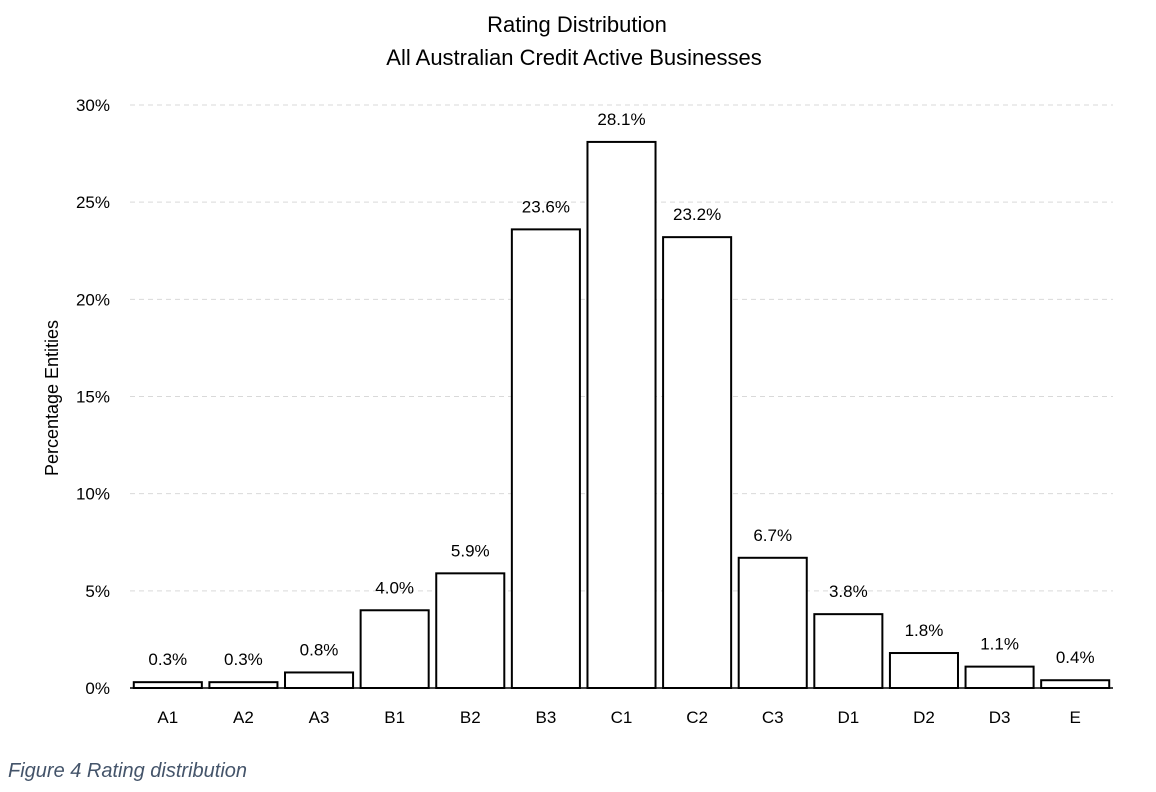  What do you see at coordinates (93, 299) in the screenshot?
I see `y-tick-label: 20%` at bounding box center [93, 299].